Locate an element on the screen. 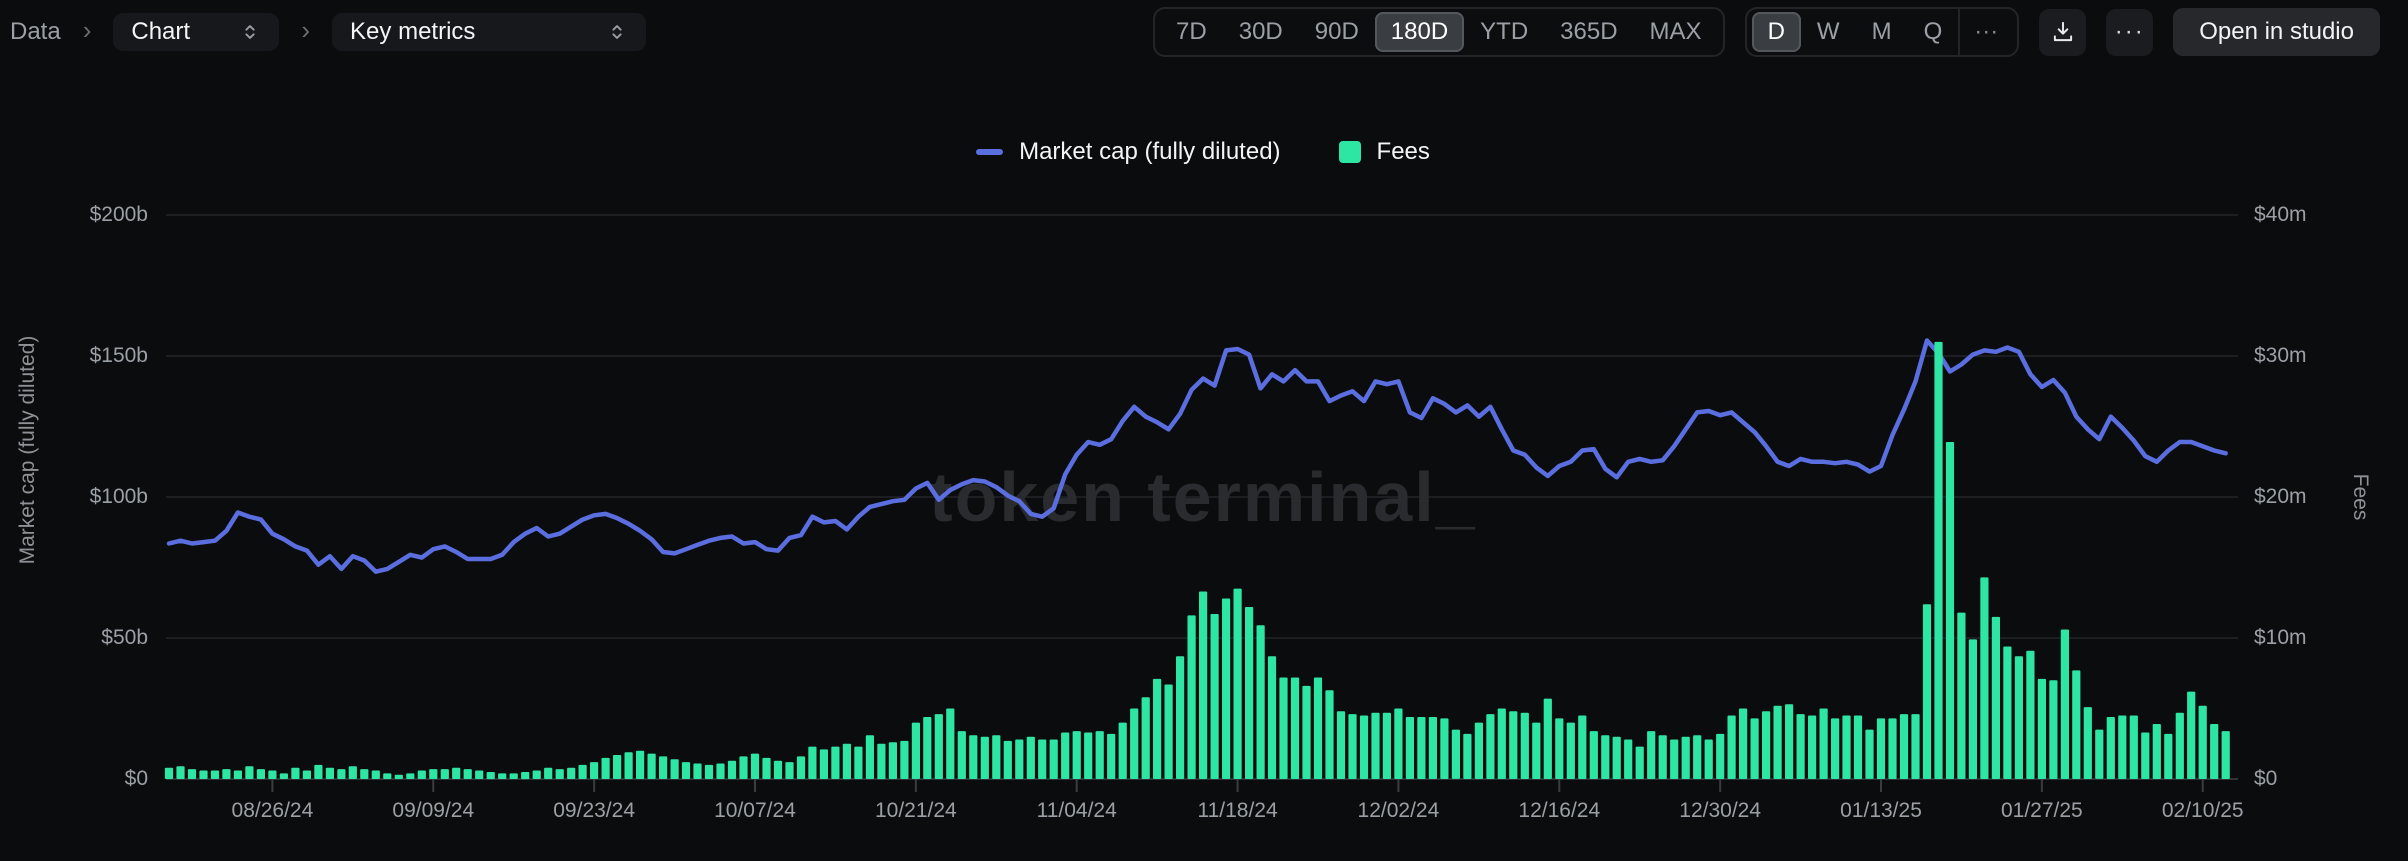  x-axis-tick-label: 12/30/24 is located at coordinates (1720, 810).